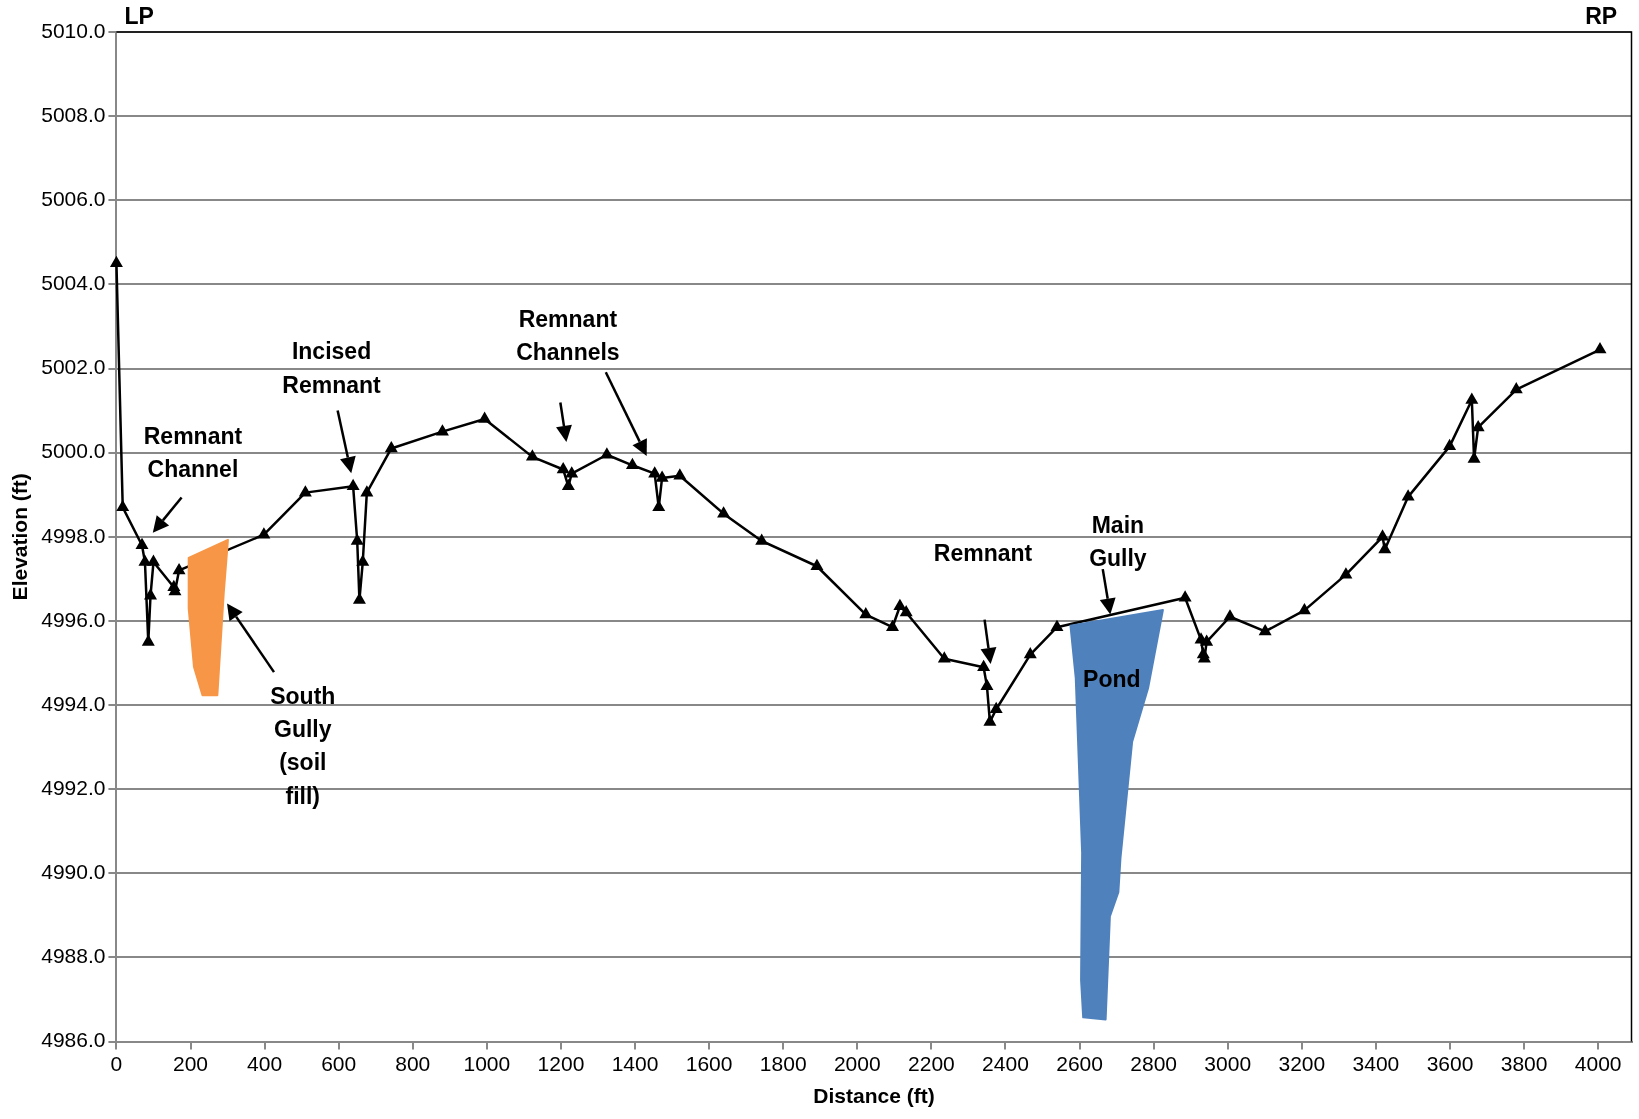 The width and height of the screenshot is (1639, 1119). Describe the element at coordinates (857, 1063) in the screenshot. I see `x-tick-label: 2000` at that location.